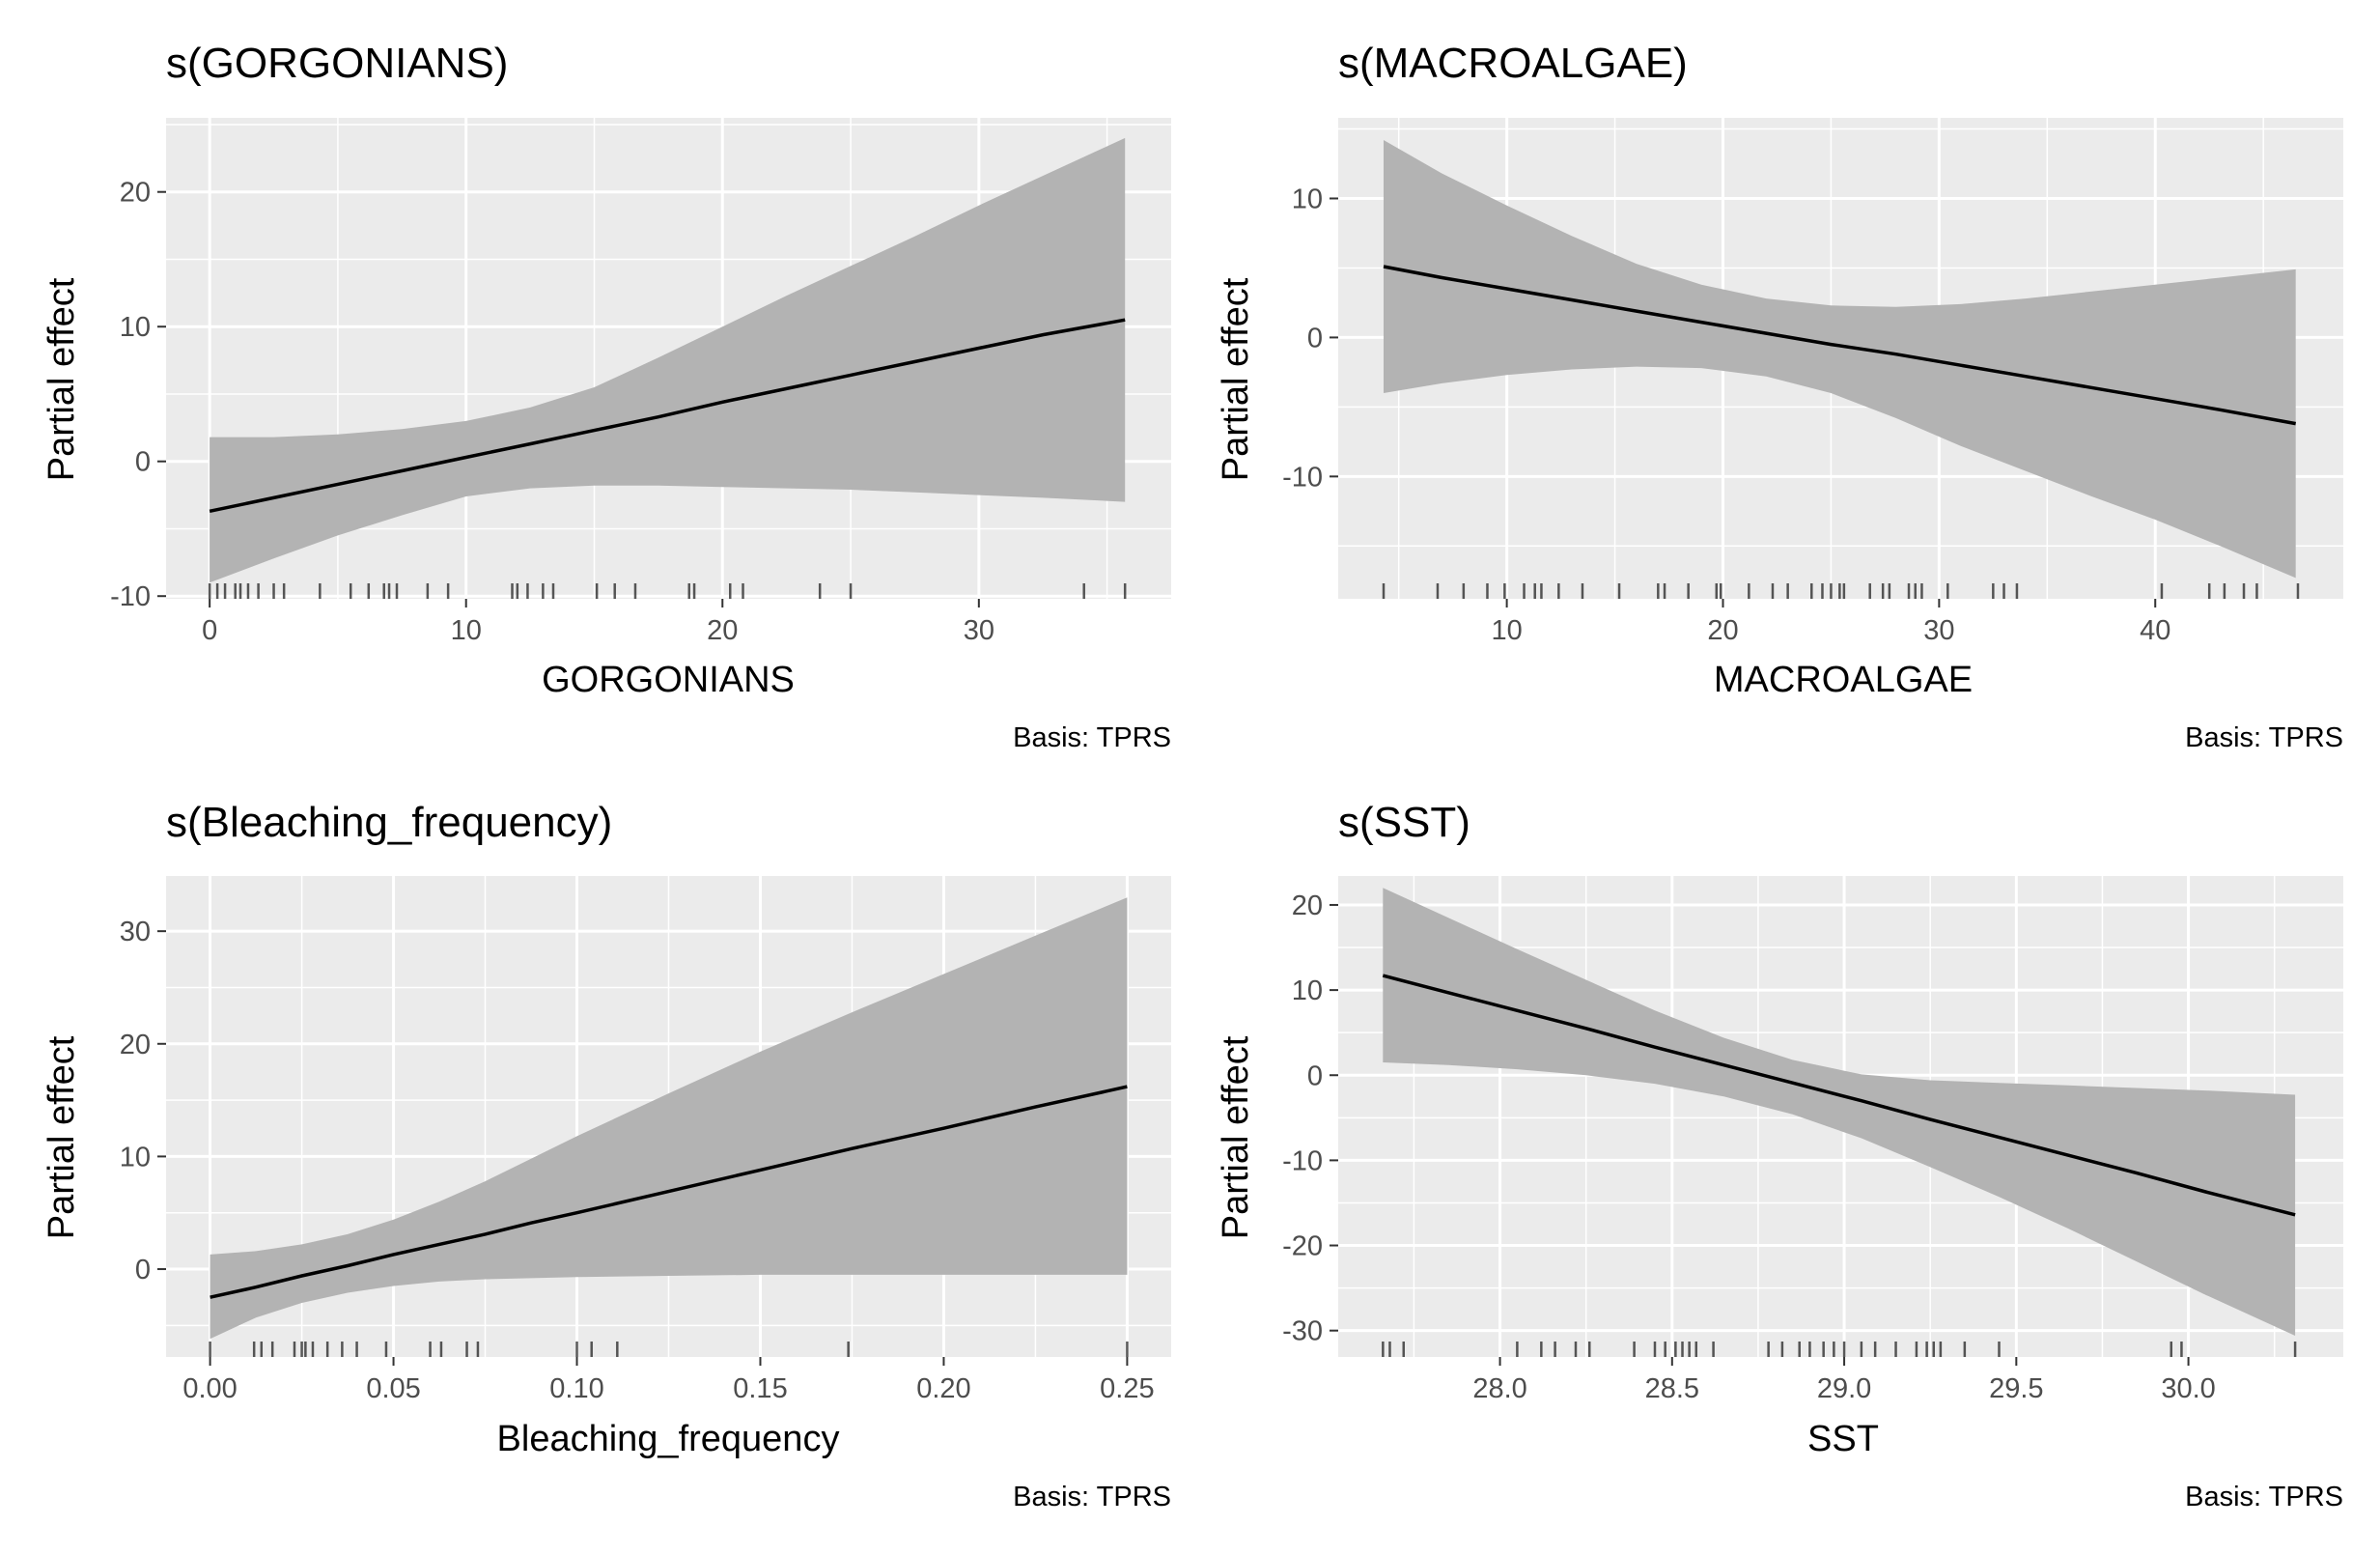 This screenshot has height=1554, width=2380. What do you see at coordinates (2188, 1388) in the screenshot?
I see `x-tick-label: 30.0` at bounding box center [2188, 1388].